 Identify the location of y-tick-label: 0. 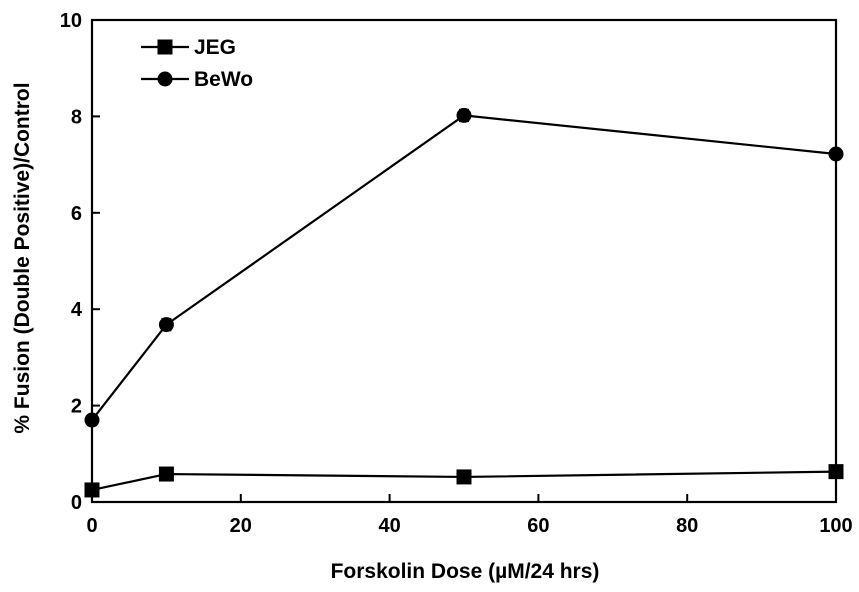
(76, 503).